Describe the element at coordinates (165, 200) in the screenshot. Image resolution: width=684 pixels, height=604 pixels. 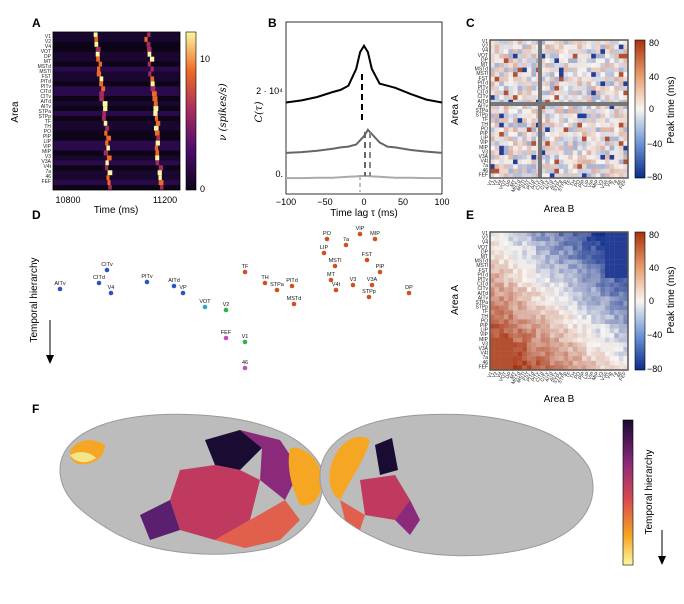
I see `panel-a-xtick-1: 11200` at that location.